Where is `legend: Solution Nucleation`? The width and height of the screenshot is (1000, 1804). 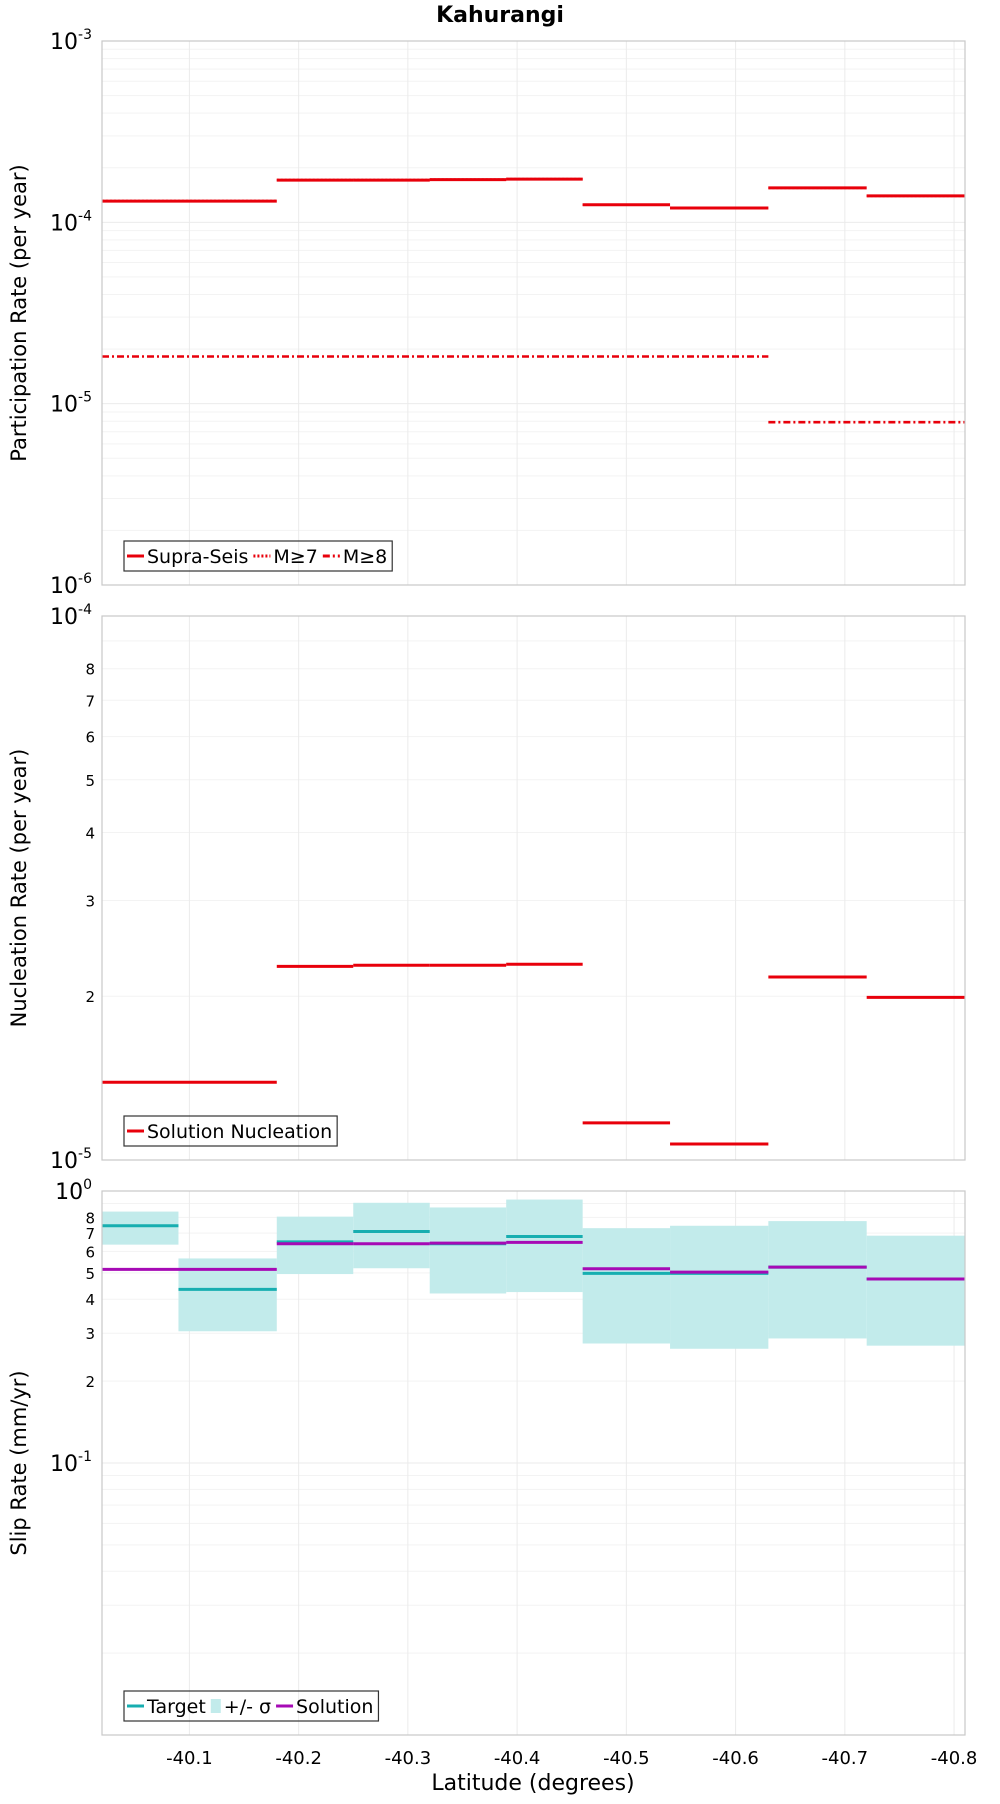
legend: Solution Nucleation is located at coordinates (230, 1131).